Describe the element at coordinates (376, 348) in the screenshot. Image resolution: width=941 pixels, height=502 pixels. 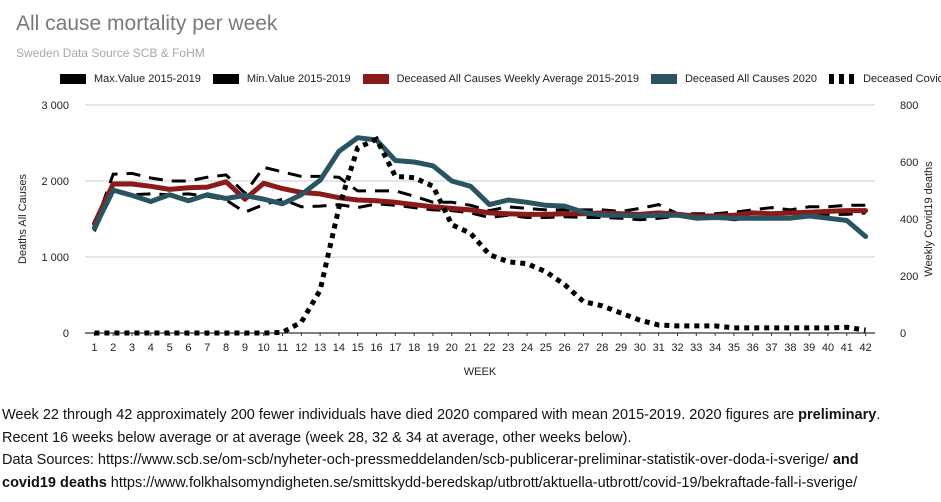
I see `x-tick-label: 16` at that location.